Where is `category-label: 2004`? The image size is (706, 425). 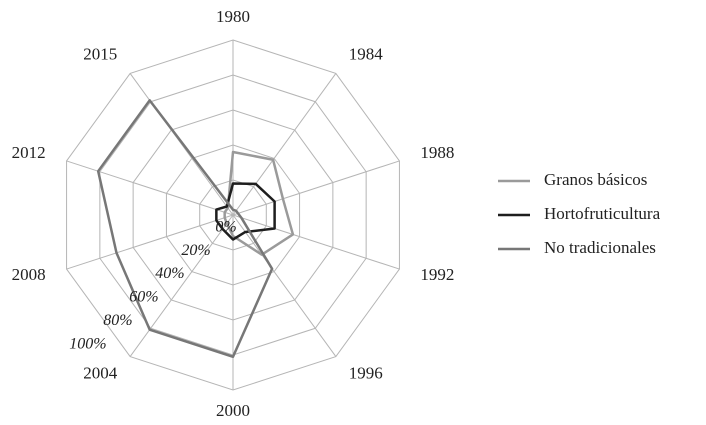
category-label: 2004 is located at coordinates (100, 372).